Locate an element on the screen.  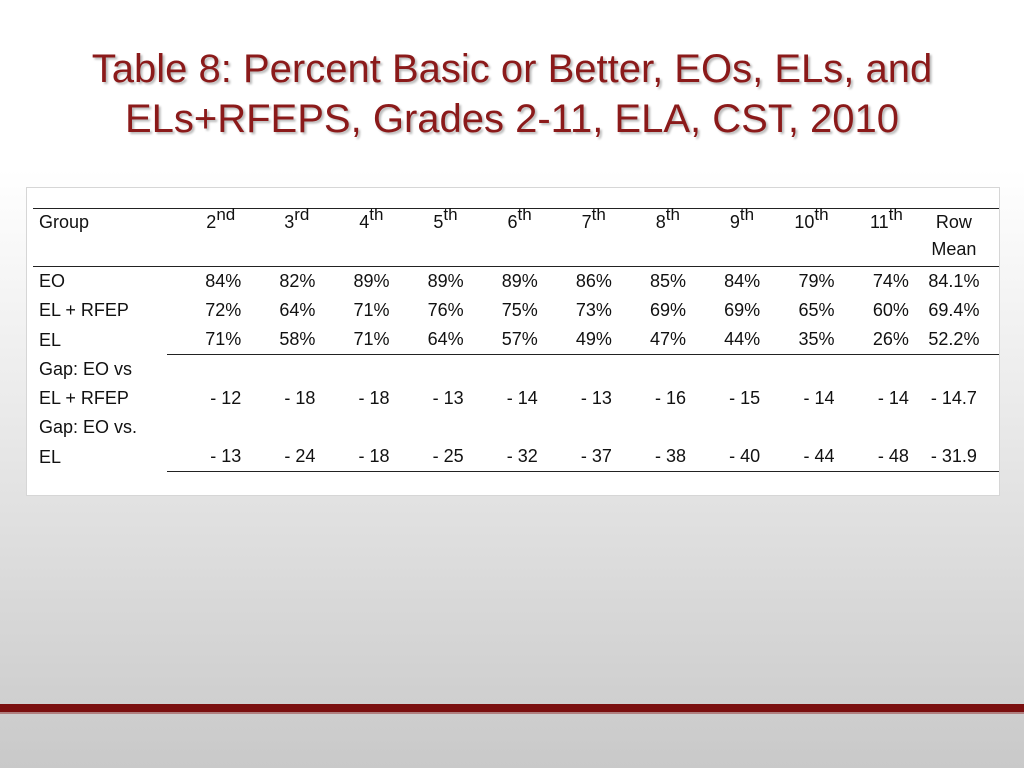
footer-band is located at coordinates (512, 708).